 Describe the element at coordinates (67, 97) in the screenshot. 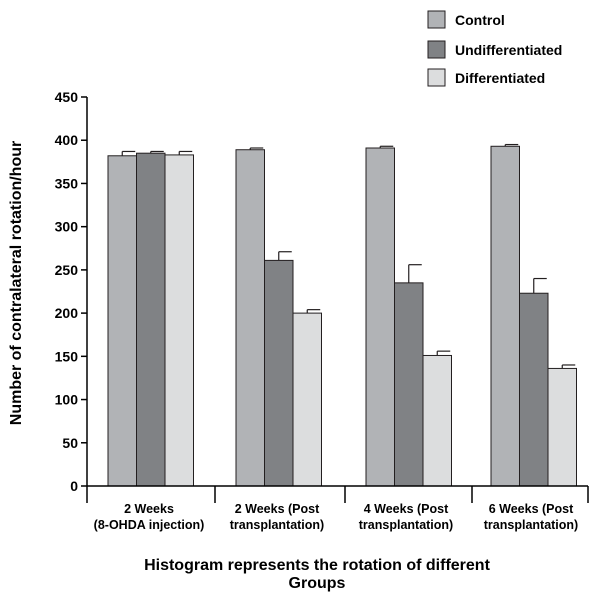

I see `y-tick-label-450: 450` at that location.